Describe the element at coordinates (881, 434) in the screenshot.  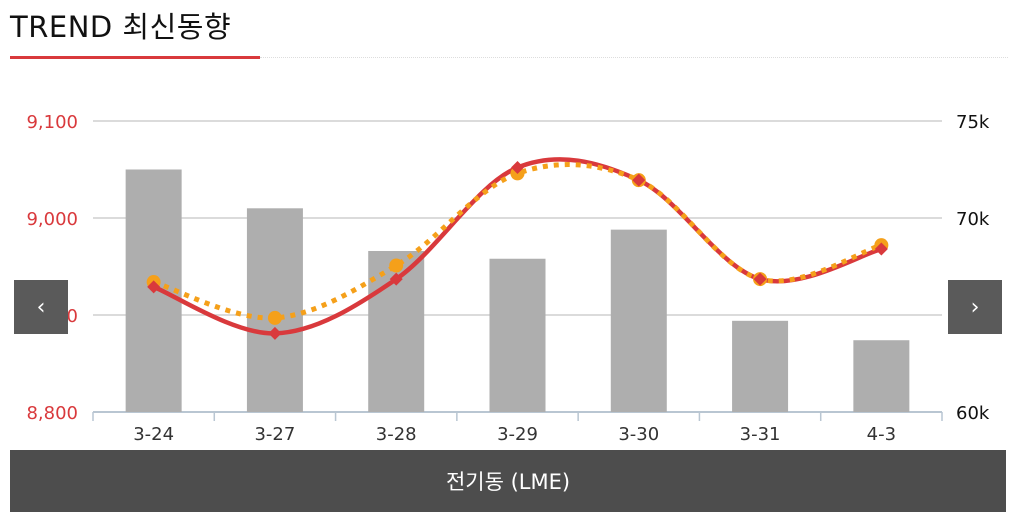
I see `x-axis-tick-label: 4-3` at that location.